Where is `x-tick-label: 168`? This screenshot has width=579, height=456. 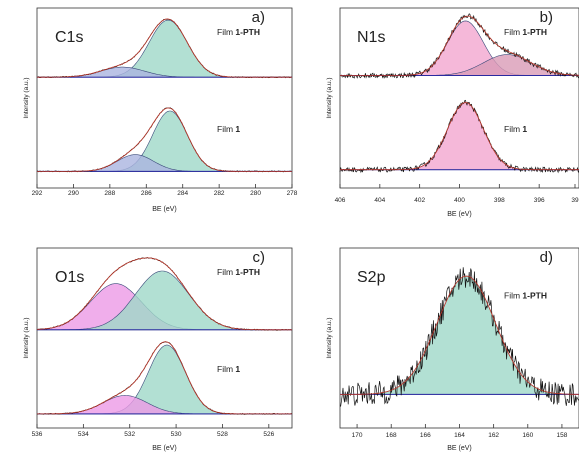
x-tick-label: 168 is located at coordinates (391, 435).